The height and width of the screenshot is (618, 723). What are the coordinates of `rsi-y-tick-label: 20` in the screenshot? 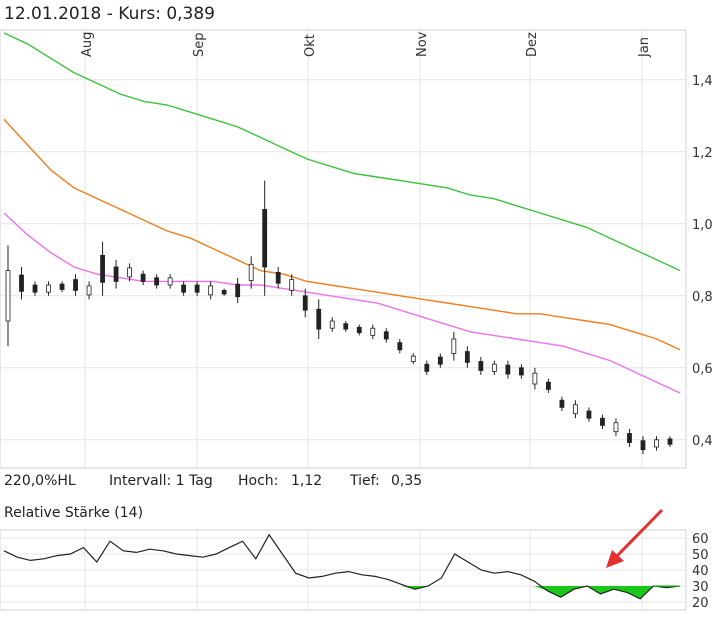 It's located at (700, 603).